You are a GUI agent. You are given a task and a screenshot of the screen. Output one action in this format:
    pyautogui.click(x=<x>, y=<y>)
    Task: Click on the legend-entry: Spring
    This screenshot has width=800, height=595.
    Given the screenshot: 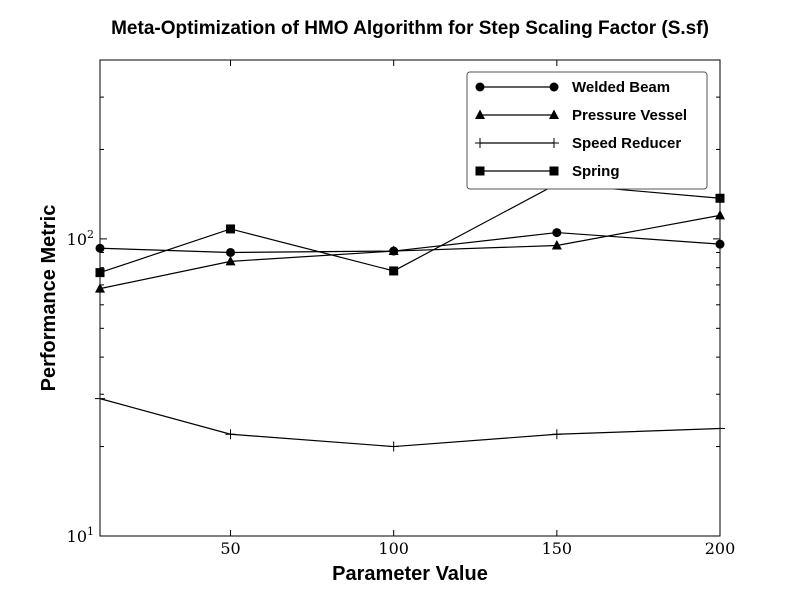 What is the action you would take?
    pyautogui.click(x=547, y=171)
    